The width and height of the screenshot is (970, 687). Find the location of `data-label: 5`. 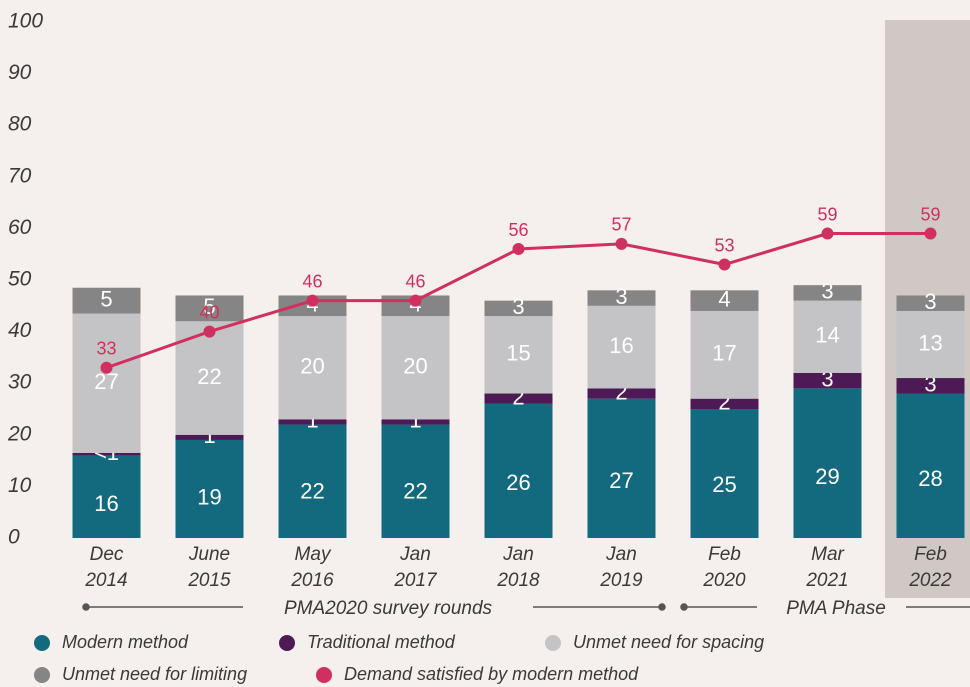

data-label: 5 is located at coordinates (209, 306).